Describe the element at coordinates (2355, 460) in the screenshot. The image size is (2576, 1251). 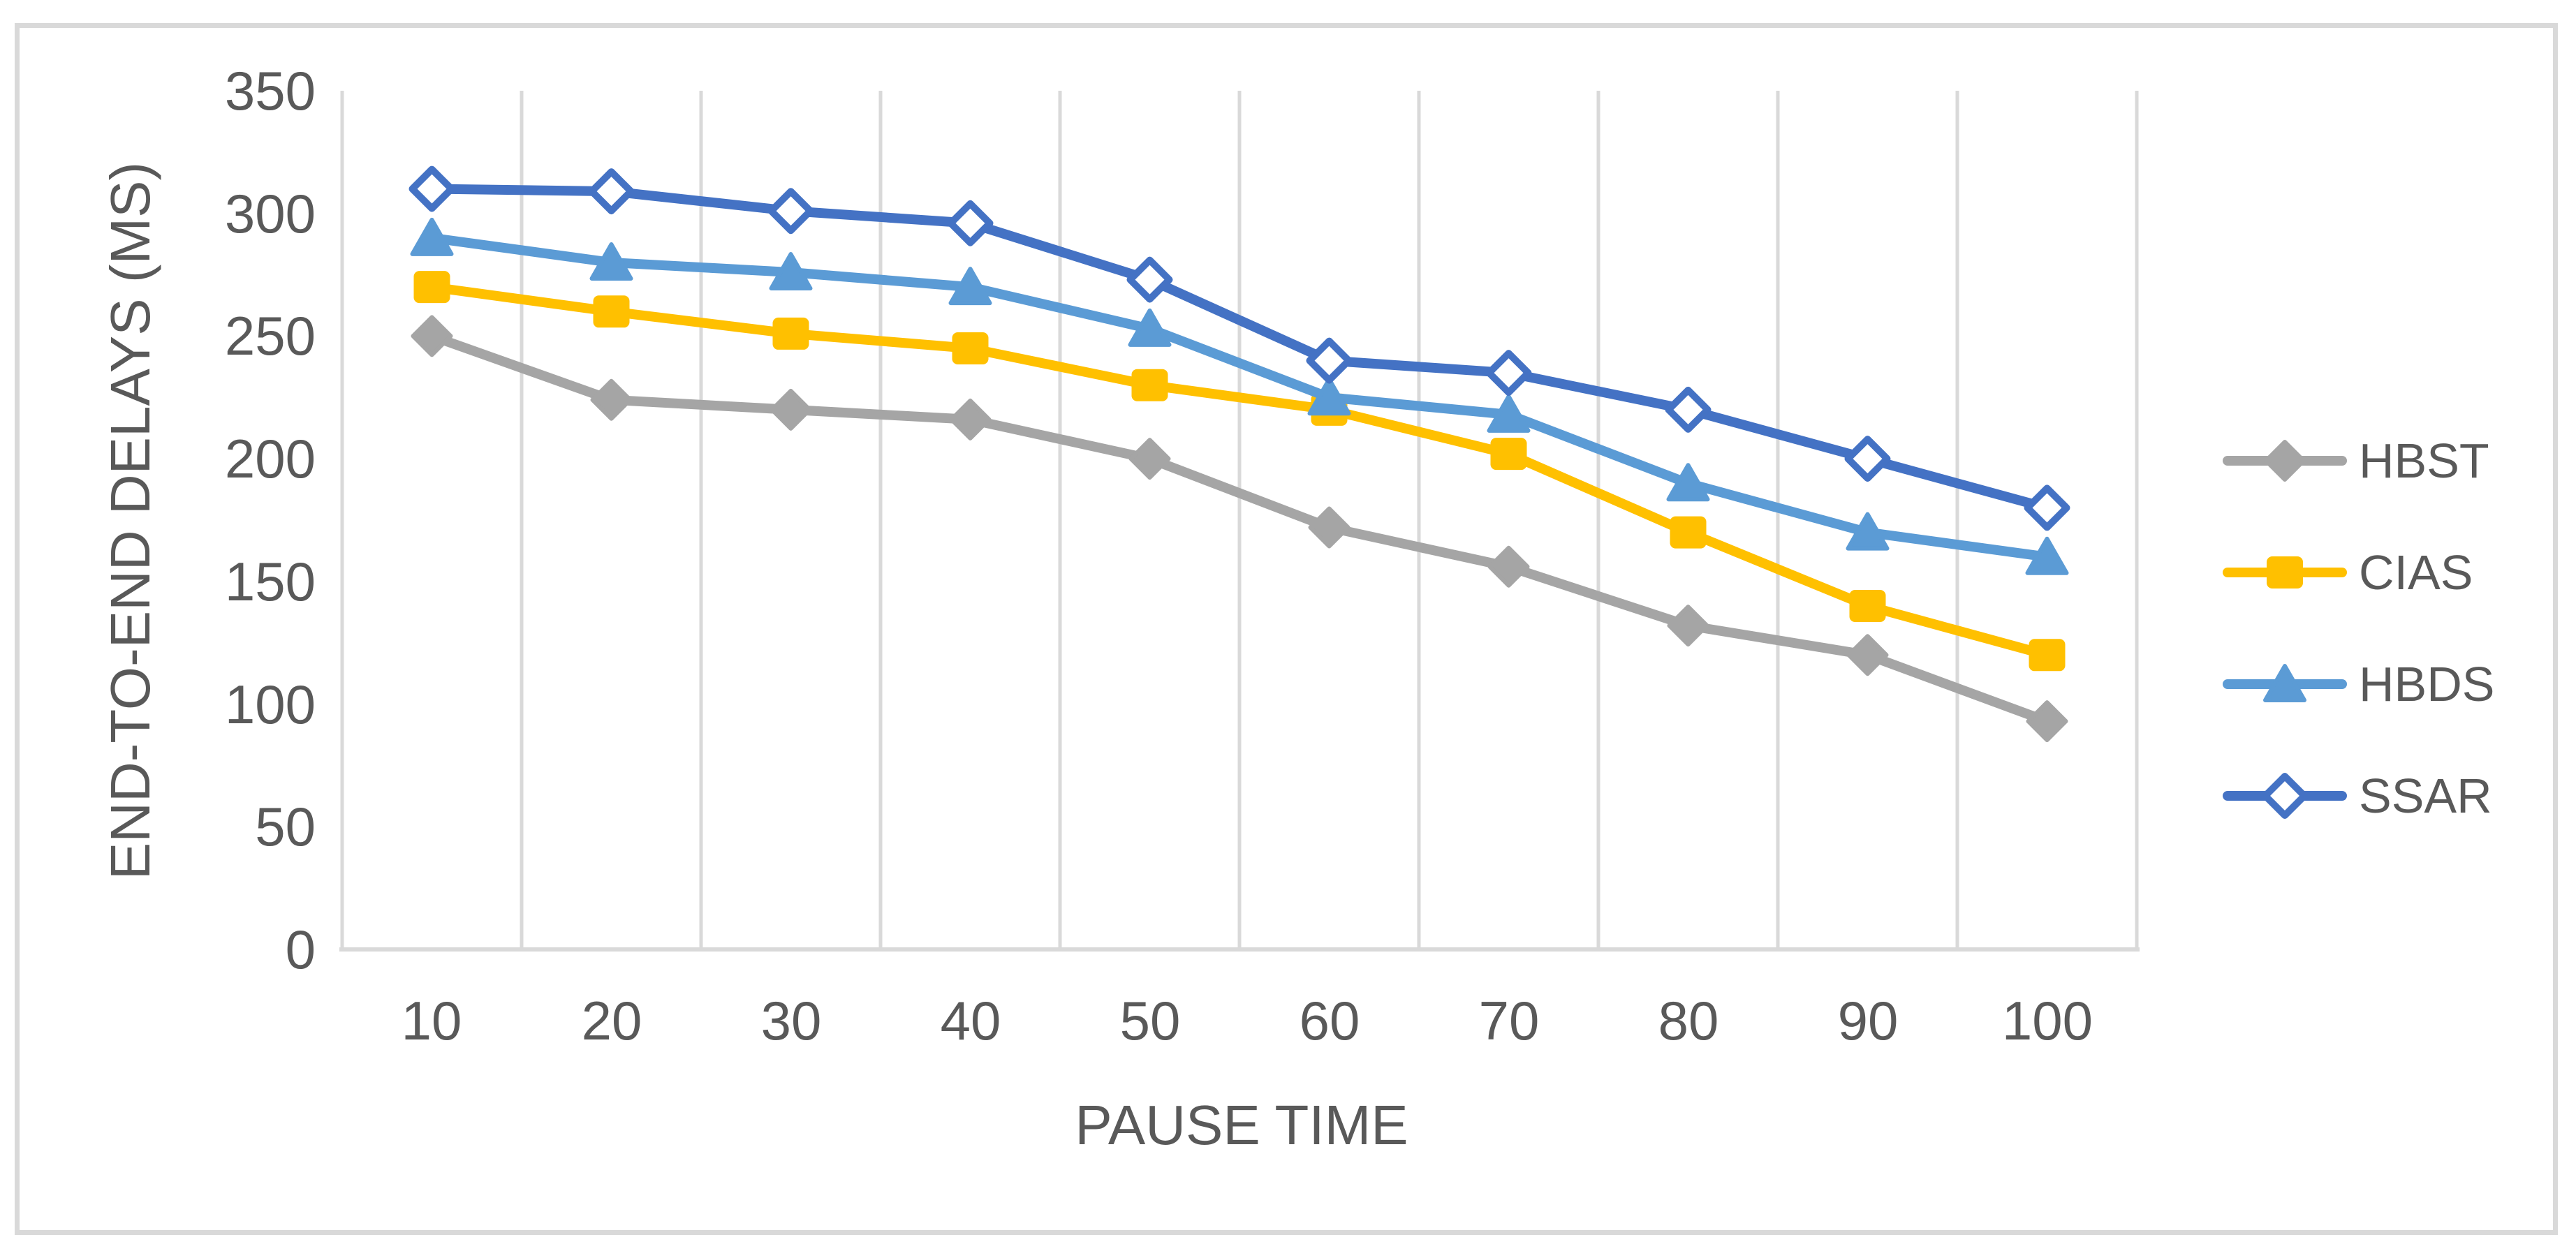
I see `legend-item-hbst: HBST` at that location.